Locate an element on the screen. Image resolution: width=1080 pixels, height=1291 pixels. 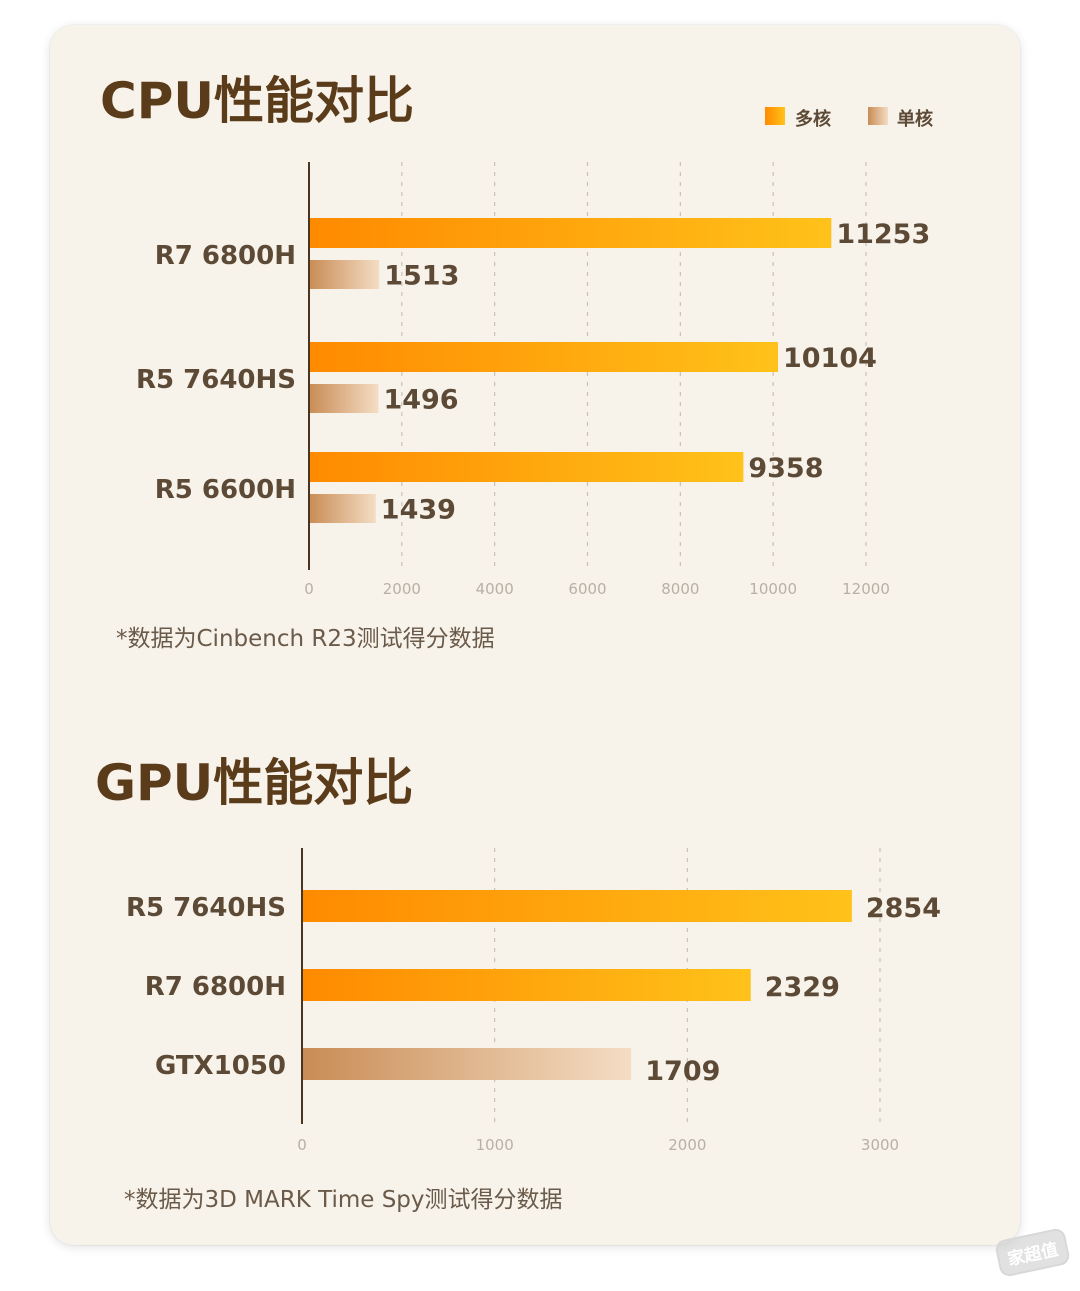
cpu-tick-label-0: 0 is located at coordinates (309, 589).